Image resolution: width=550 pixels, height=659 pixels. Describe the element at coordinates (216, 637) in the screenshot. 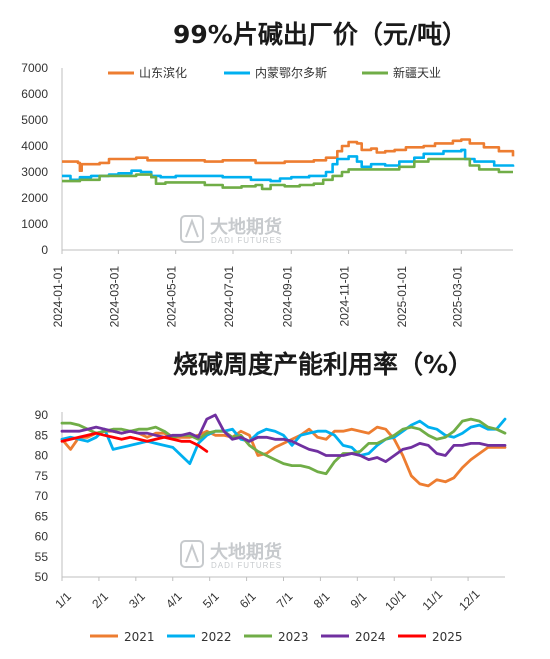

I see `legend-label: 2022` at that location.